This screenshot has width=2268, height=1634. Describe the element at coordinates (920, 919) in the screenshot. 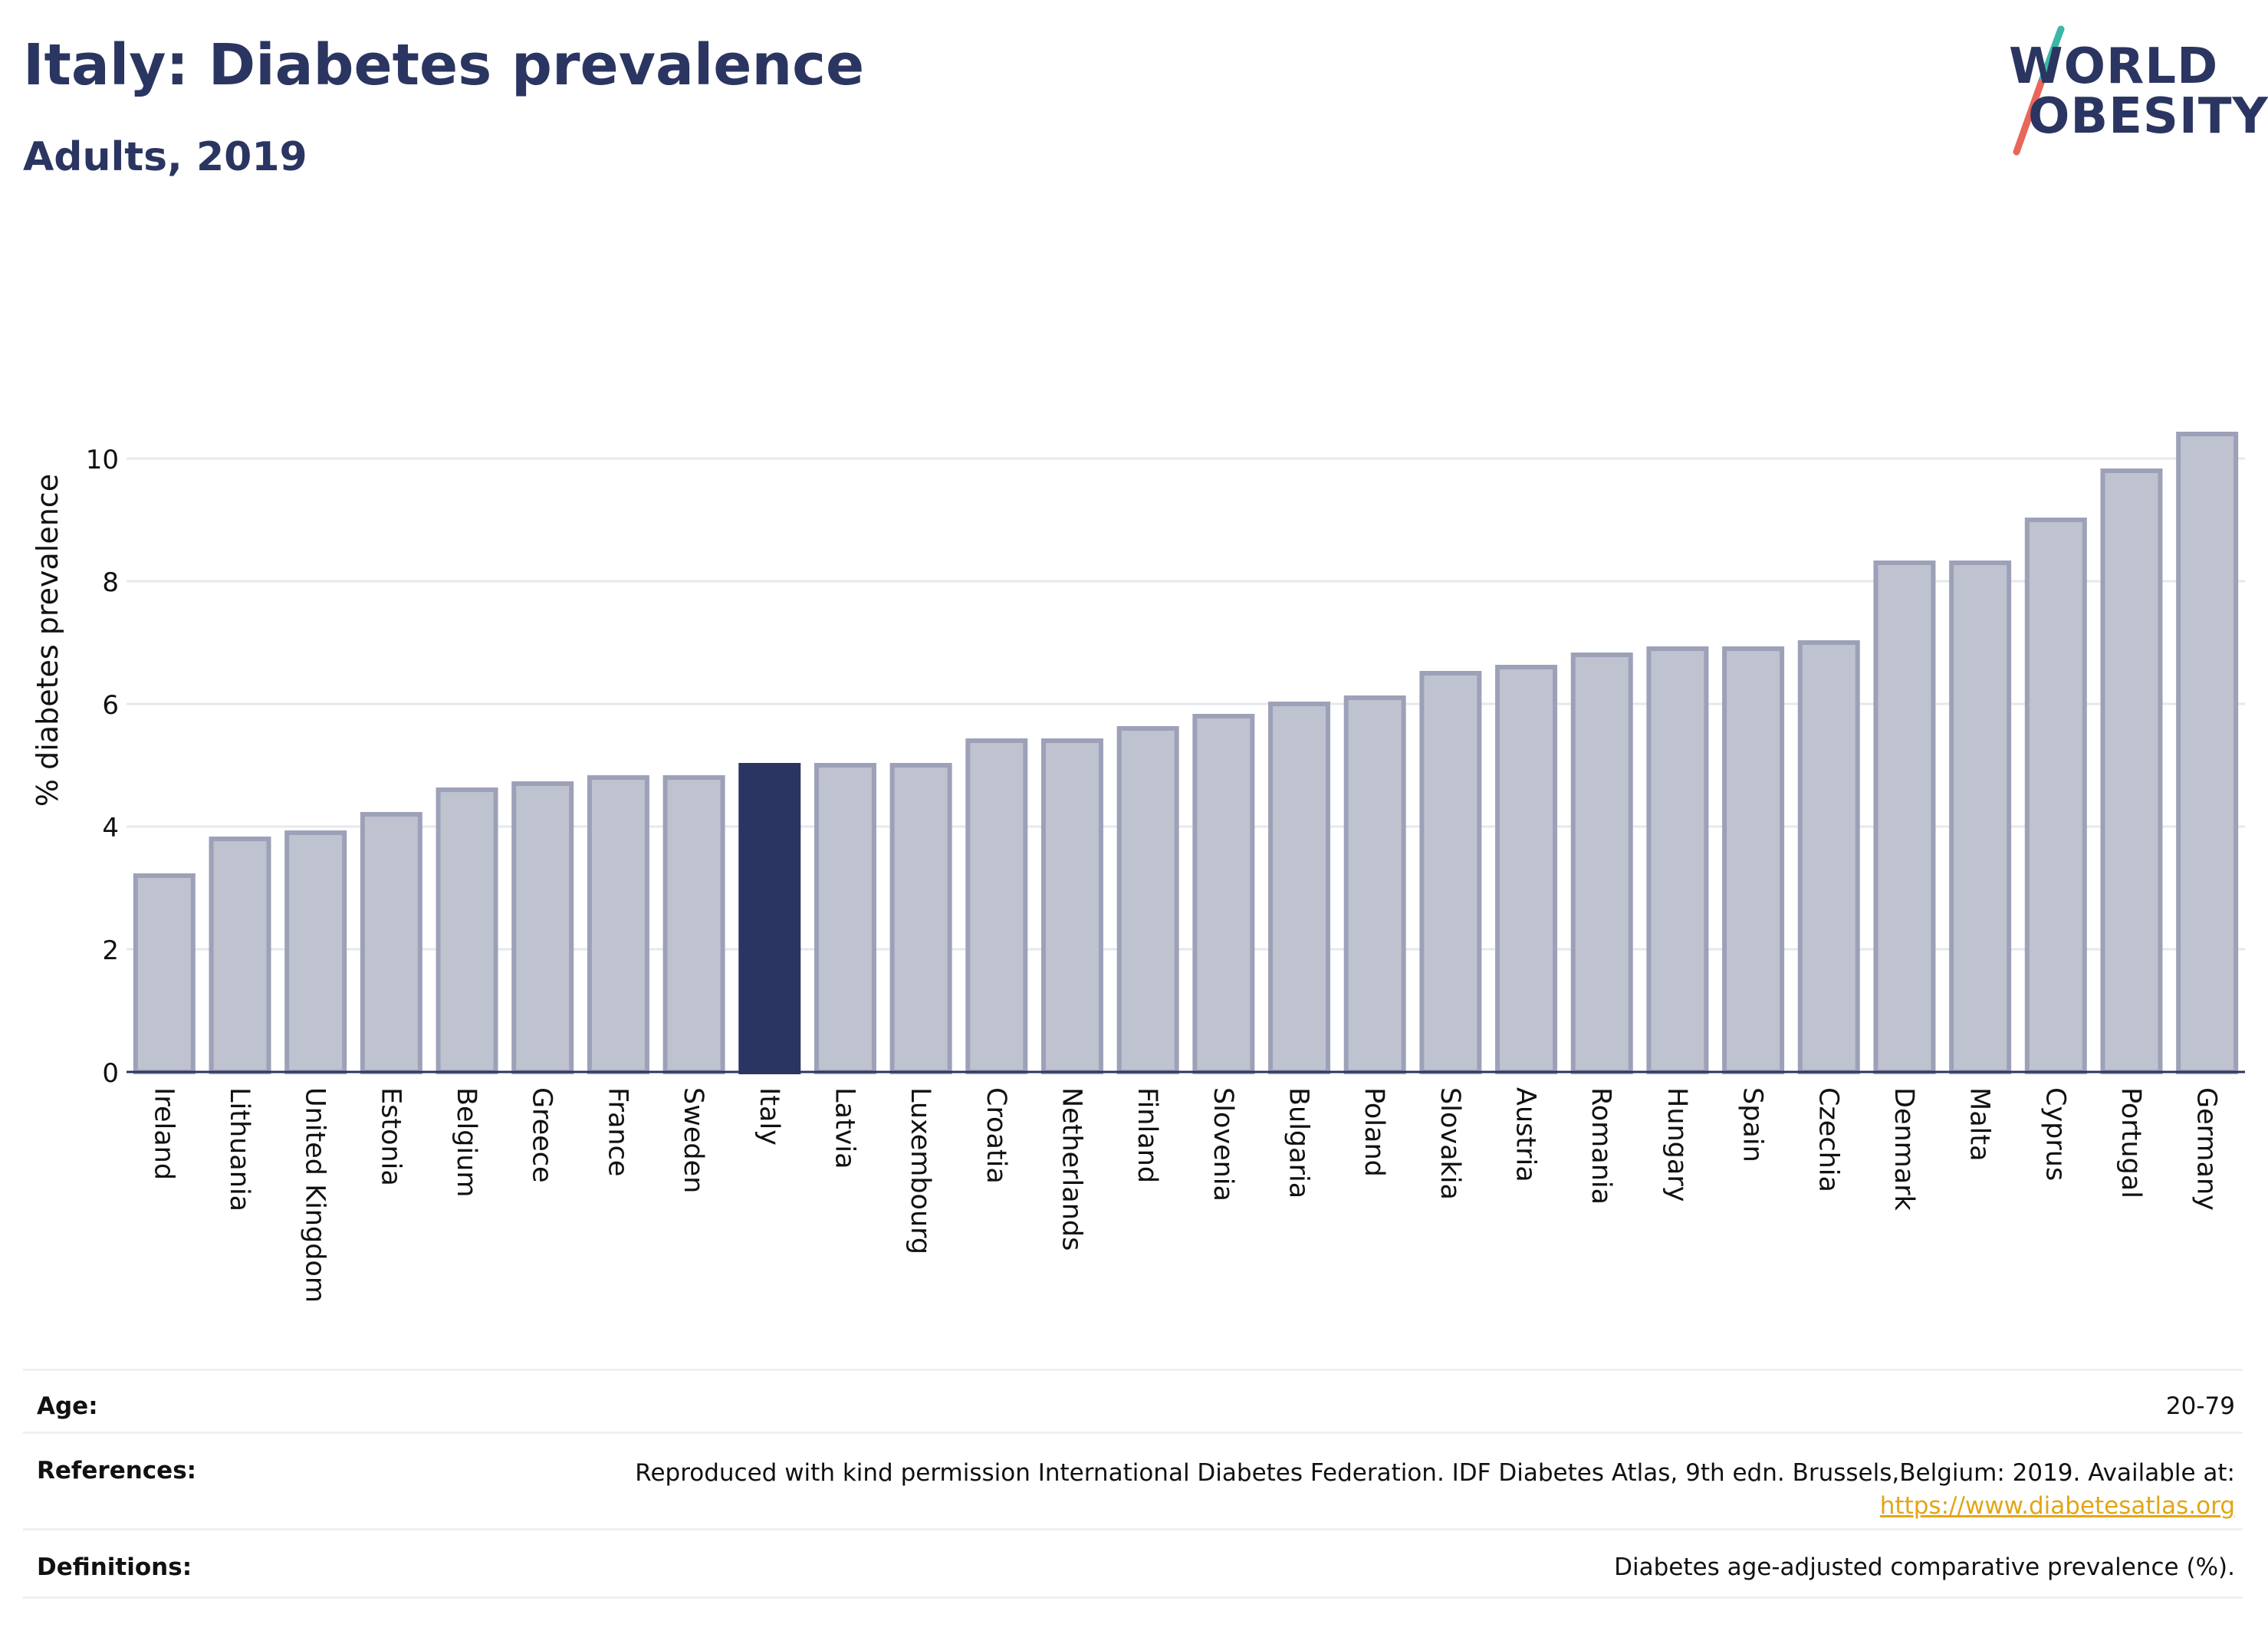

I see `bar-luxembourg` at that location.